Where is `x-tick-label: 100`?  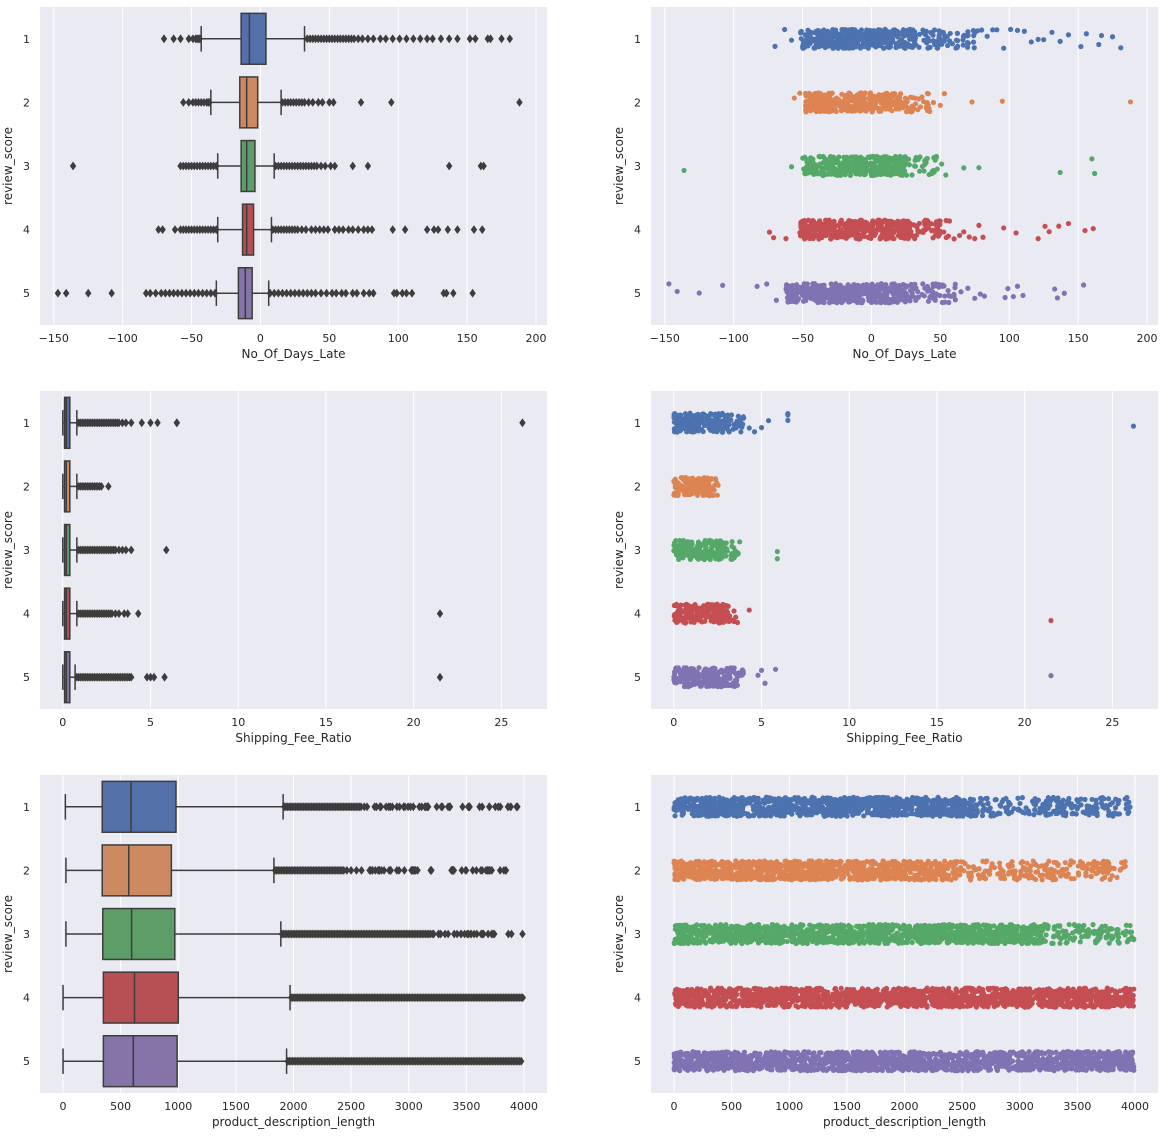
x-tick-label: 100 is located at coordinates (398, 338).